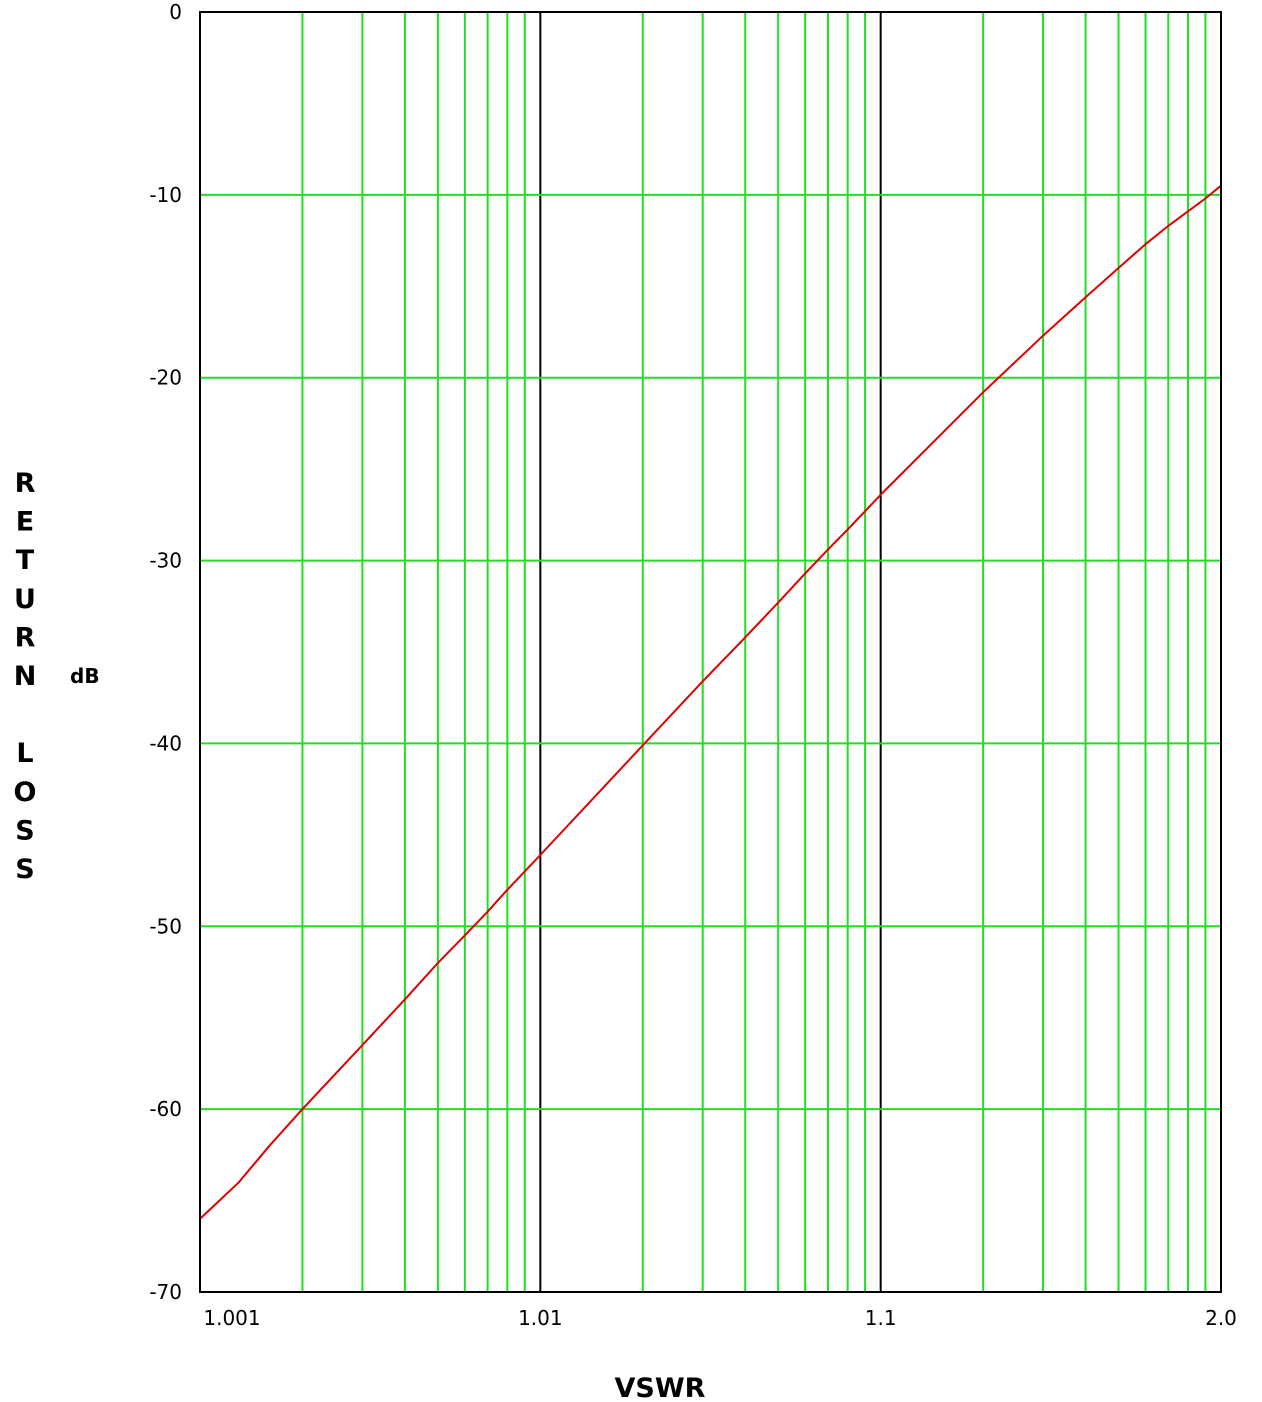 Image resolution: width=1262 pixels, height=1402 pixels. I want to click on y-tick-label: -70, so click(165, 1292).